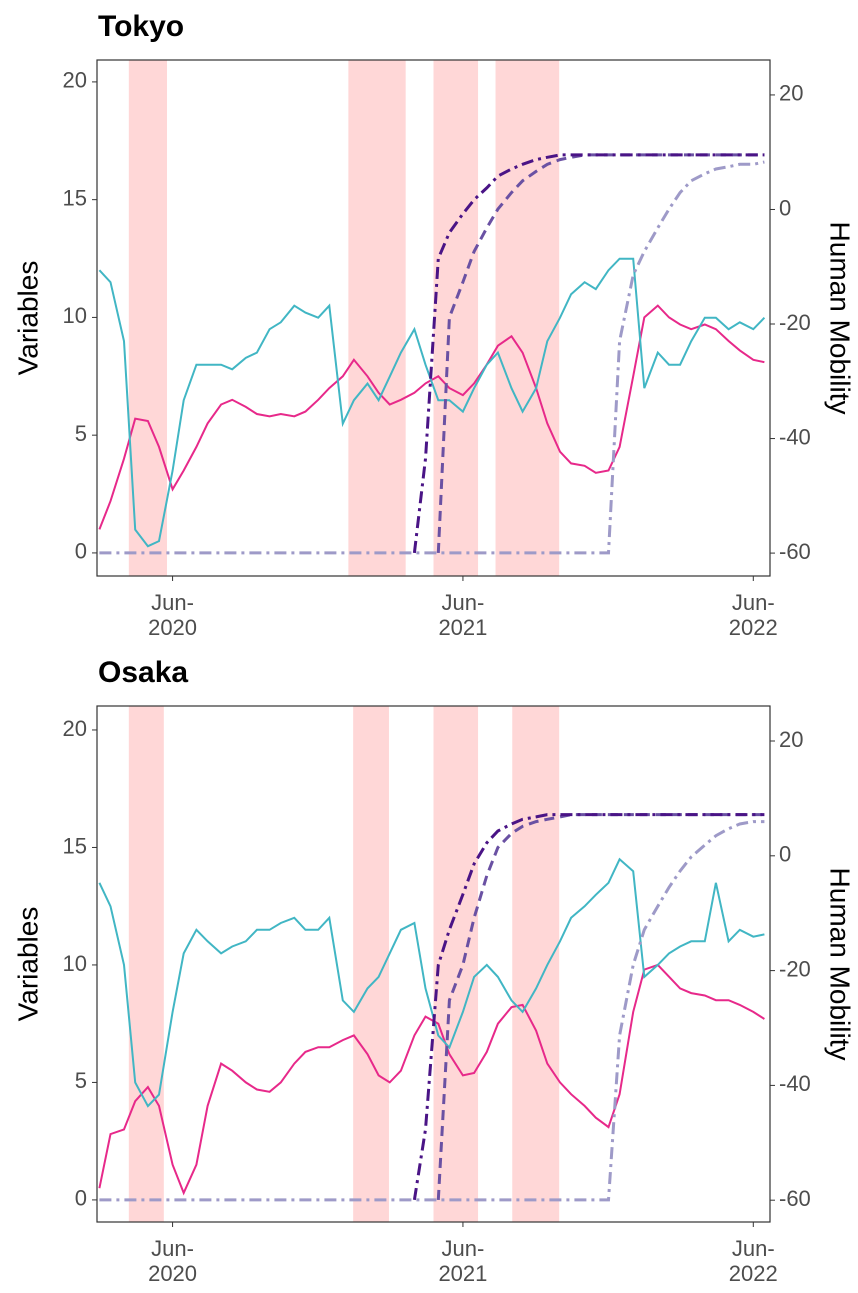 The width and height of the screenshot is (858, 1293). What do you see at coordinates (141, 26) in the screenshot?
I see `panel-title: Tokyo` at bounding box center [141, 26].